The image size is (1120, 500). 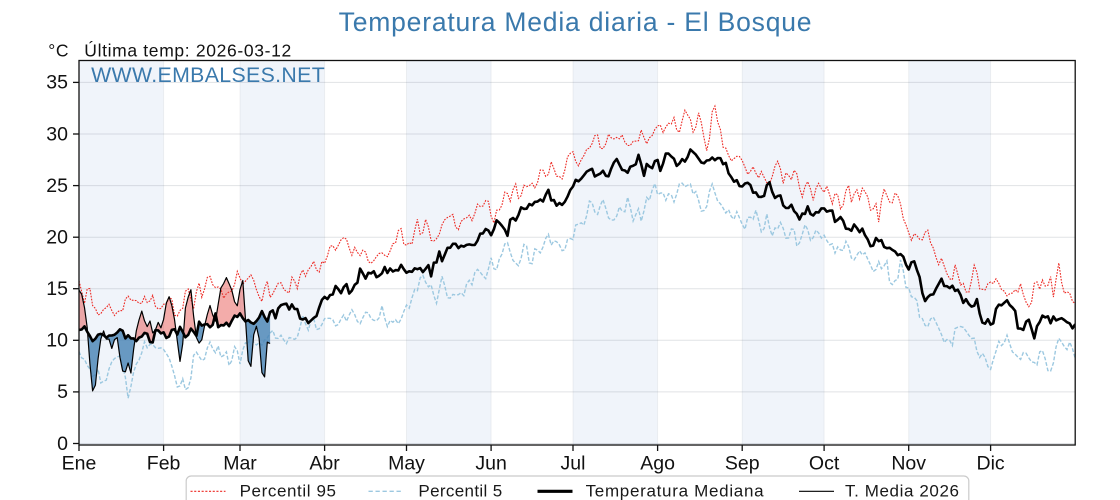 What do you see at coordinates (57, 134) in the screenshot?
I see `svg-text: 30` at bounding box center [57, 134].